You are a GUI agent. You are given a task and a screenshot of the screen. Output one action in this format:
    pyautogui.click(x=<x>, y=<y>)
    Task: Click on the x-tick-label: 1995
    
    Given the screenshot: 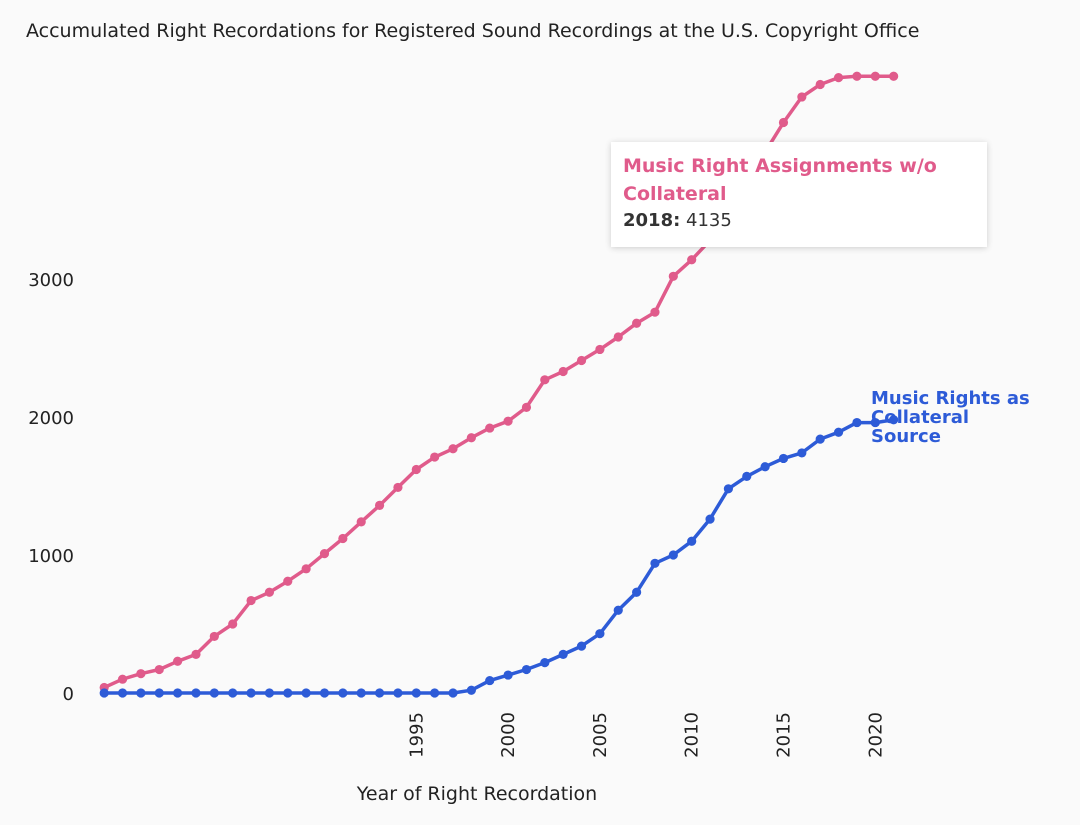 What is the action you would take?
    pyautogui.click(x=416, y=735)
    